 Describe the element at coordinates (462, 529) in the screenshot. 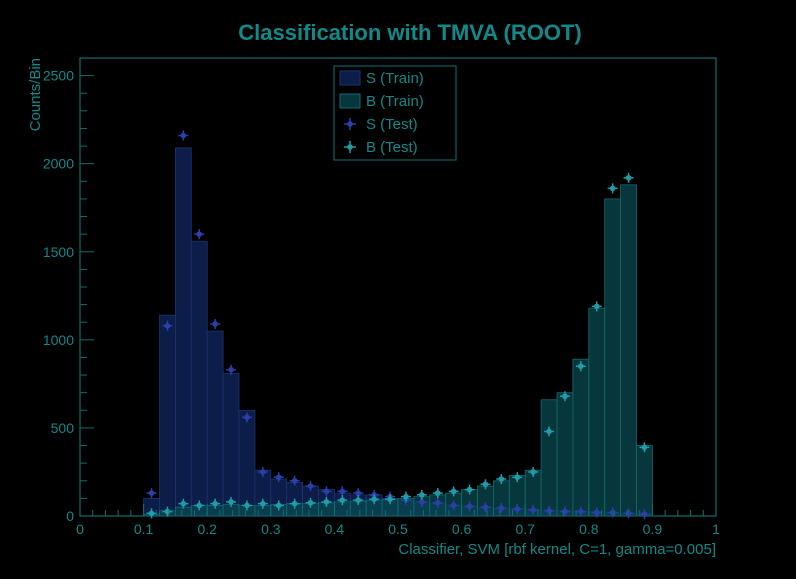

I see `x-tick-label: 0.6` at that location.